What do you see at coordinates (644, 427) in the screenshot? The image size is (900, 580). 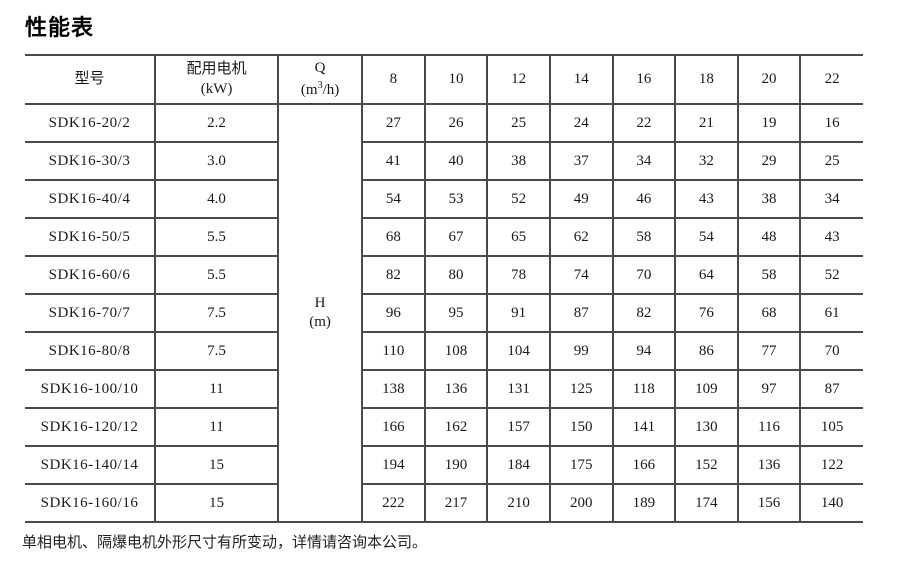 I see `head-value-cell: 141` at bounding box center [644, 427].